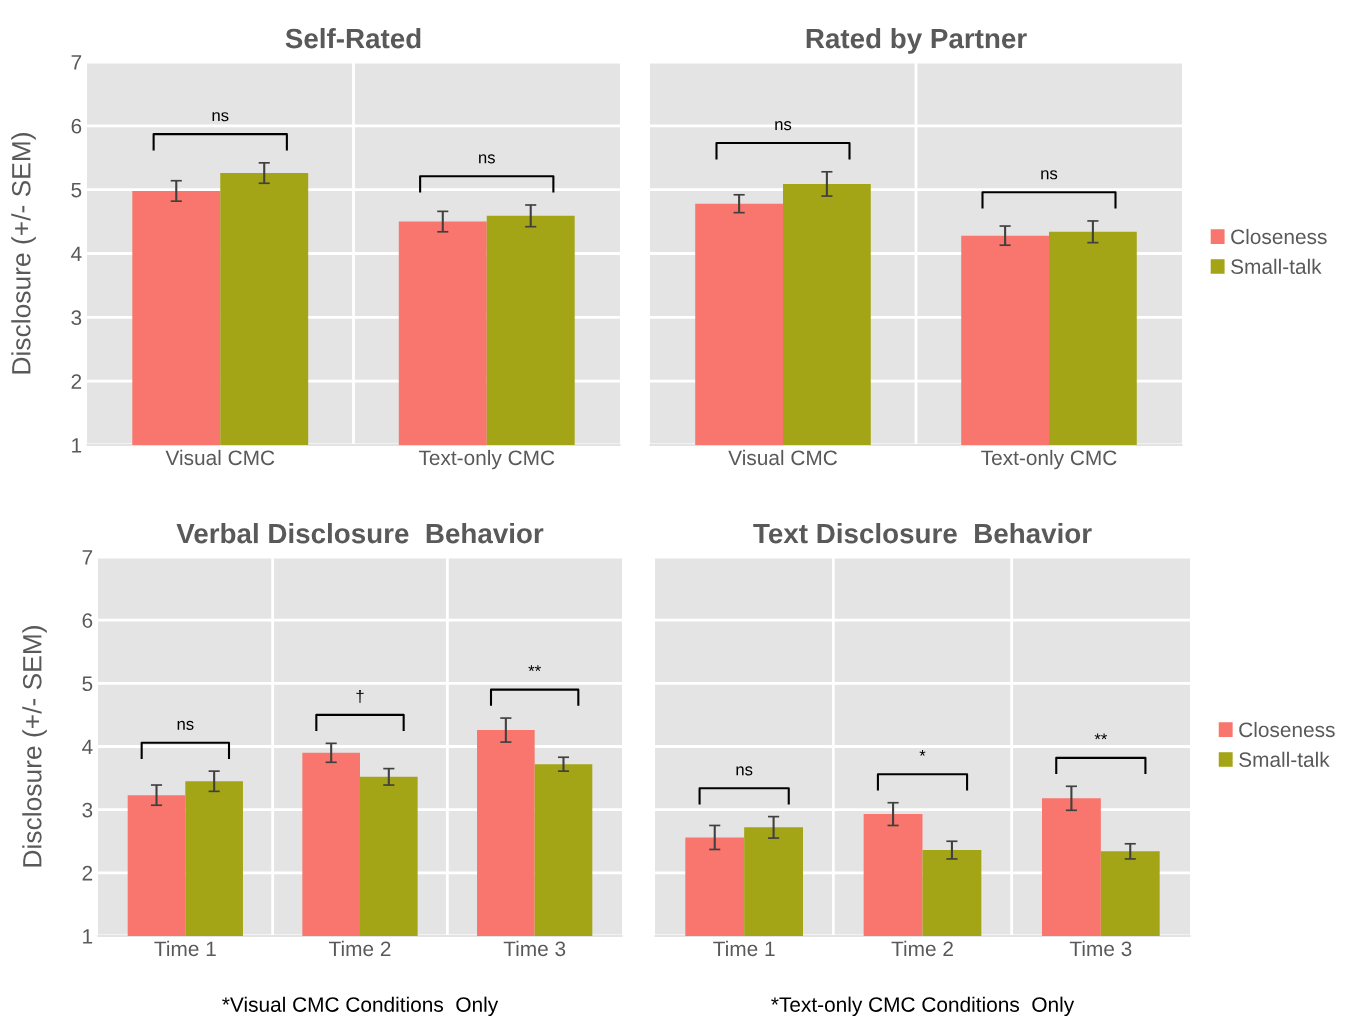 Image resolution: width=1359 pixels, height=1022 pixels. Describe the element at coordinates (360, 533) in the screenshot. I see `chart-title: Verbal Disclosure Behavior` at that location.